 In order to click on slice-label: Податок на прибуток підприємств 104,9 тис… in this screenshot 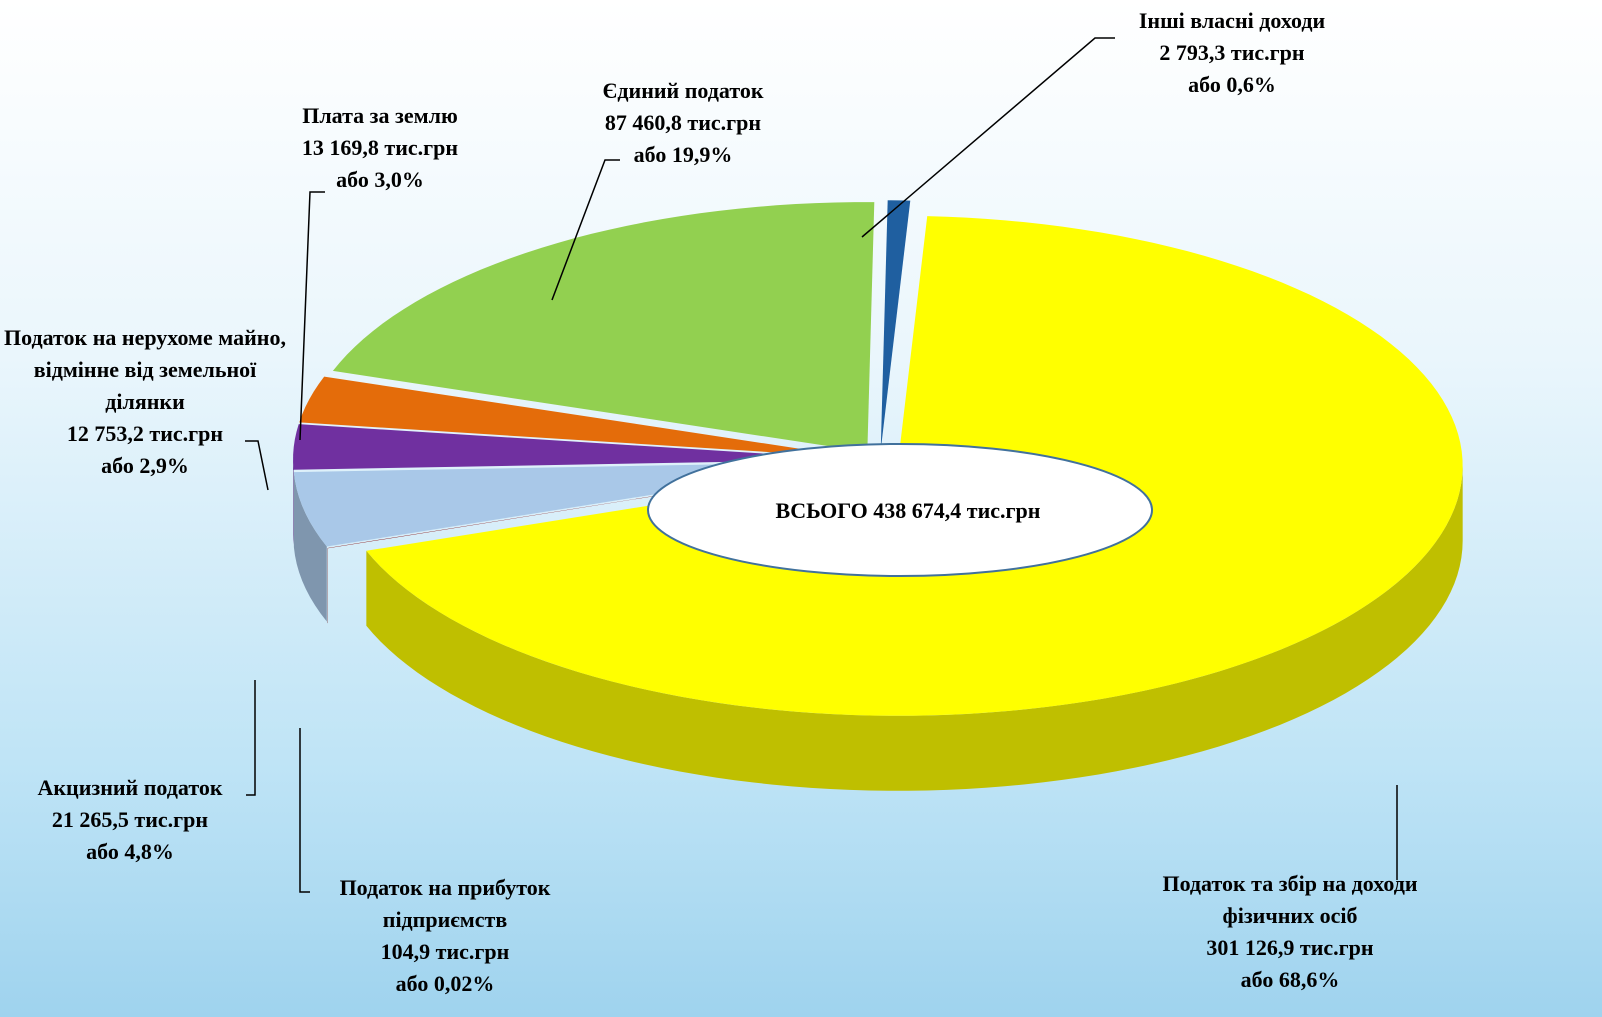, I will do `click(445, 936)`.